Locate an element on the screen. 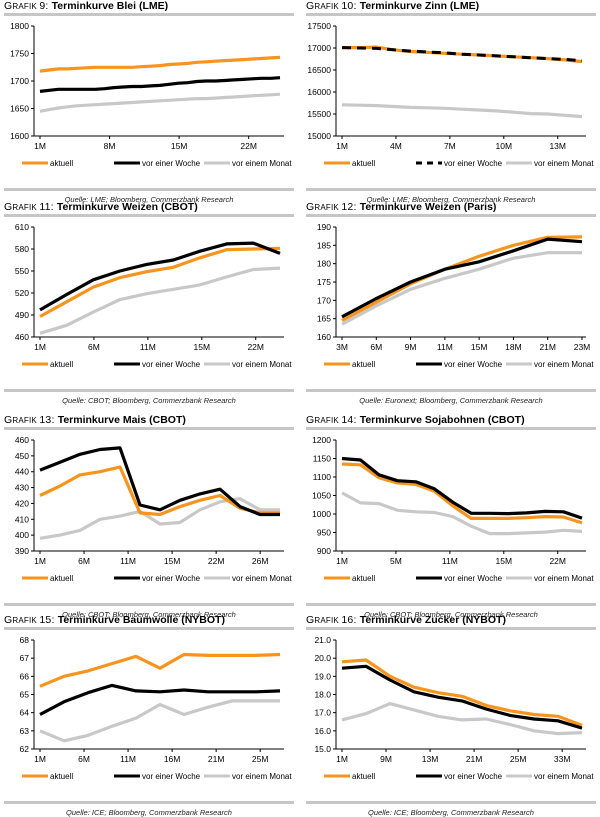 The width and height of the screenshot is (600, 817). y-tick-label: 16.0 is located at coordinates (322, 731).